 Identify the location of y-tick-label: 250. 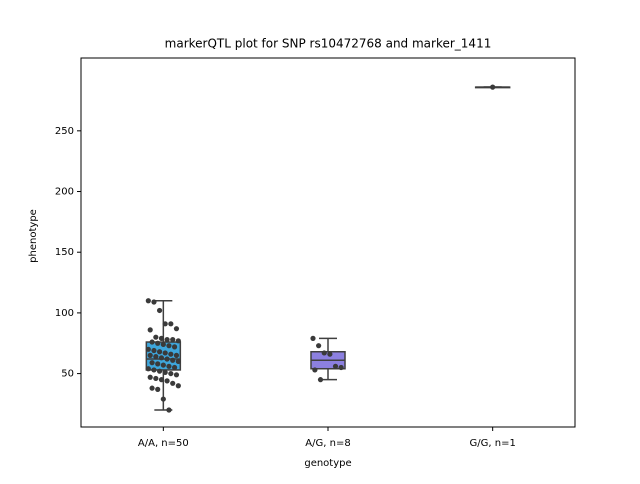
(64, 131).